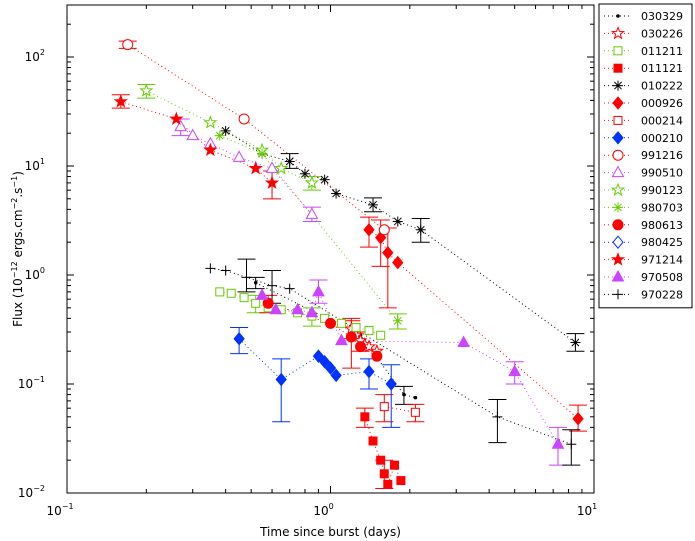 The image size is (695, 541). Describe the element at coordinates (31, 492) in the screenshot. I see `y-tick-label: 10⁻²` at that location.